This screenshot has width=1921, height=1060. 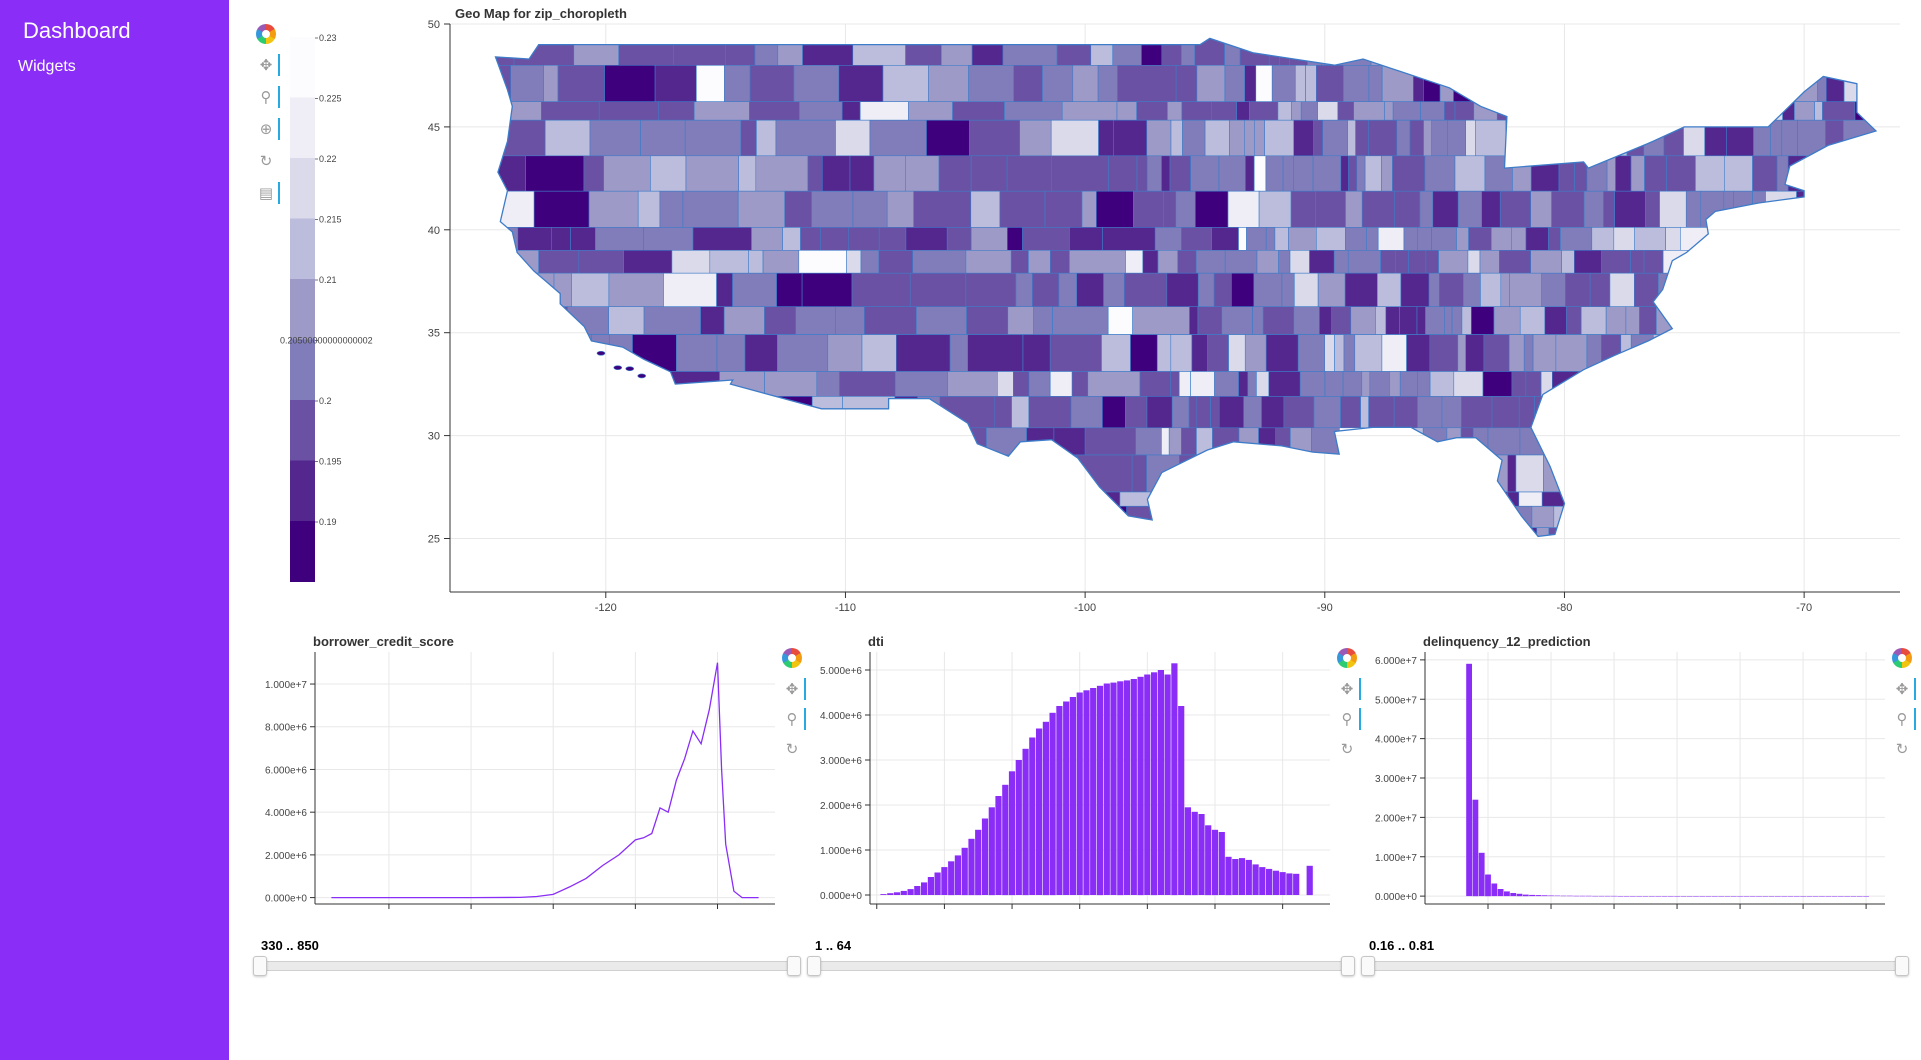 What do you see at coordinates (1081, 966) in the screenshot?
I see `range-slider-dti` at bounding box center [1081, 966].